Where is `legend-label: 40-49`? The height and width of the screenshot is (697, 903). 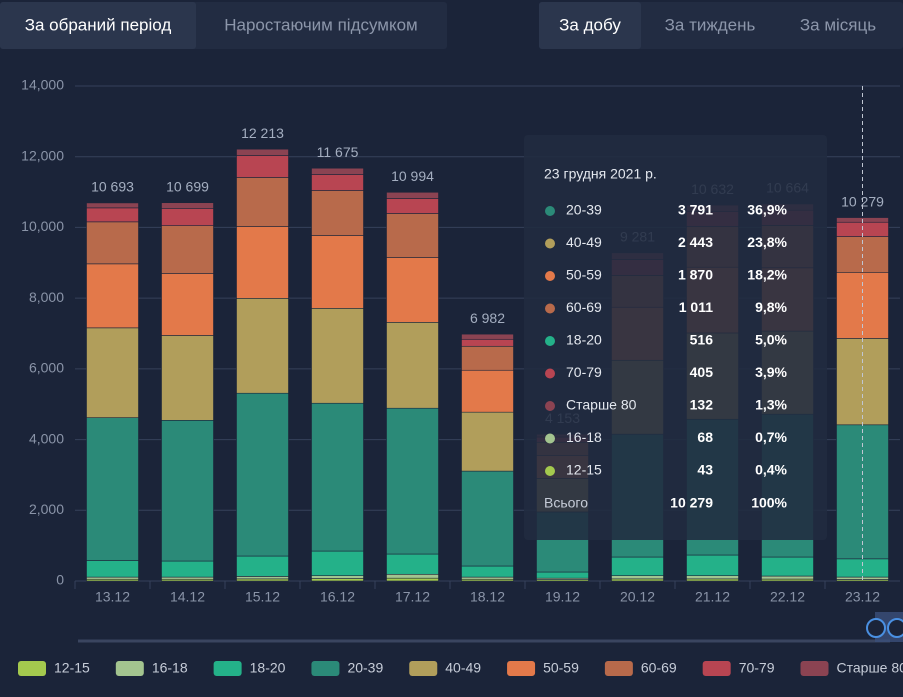 legend-label: 40-49 is located at coordinates (463, 668).